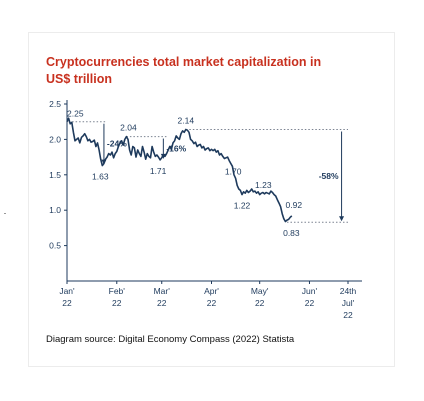 The image size is (424, 401). I want to click on y-tick-label: 1.5, so click(55, 175).